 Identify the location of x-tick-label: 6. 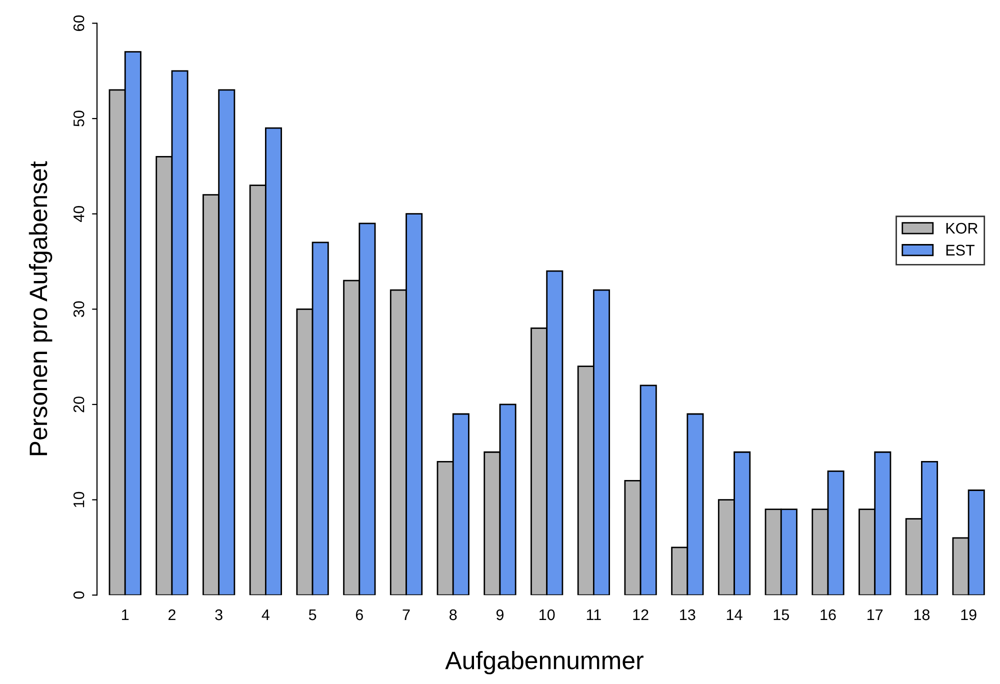
(359, 614).